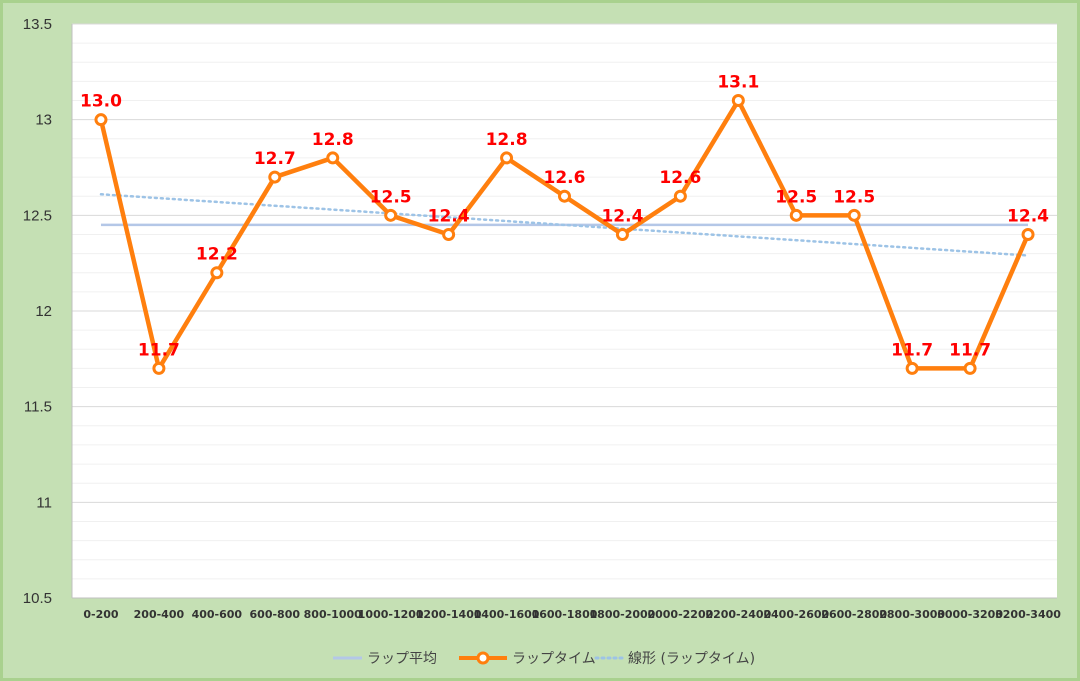 The width and height of the screenshot is (1080, 681). I want to click on x-tick-label: 2600-2800, so click(854, 614).